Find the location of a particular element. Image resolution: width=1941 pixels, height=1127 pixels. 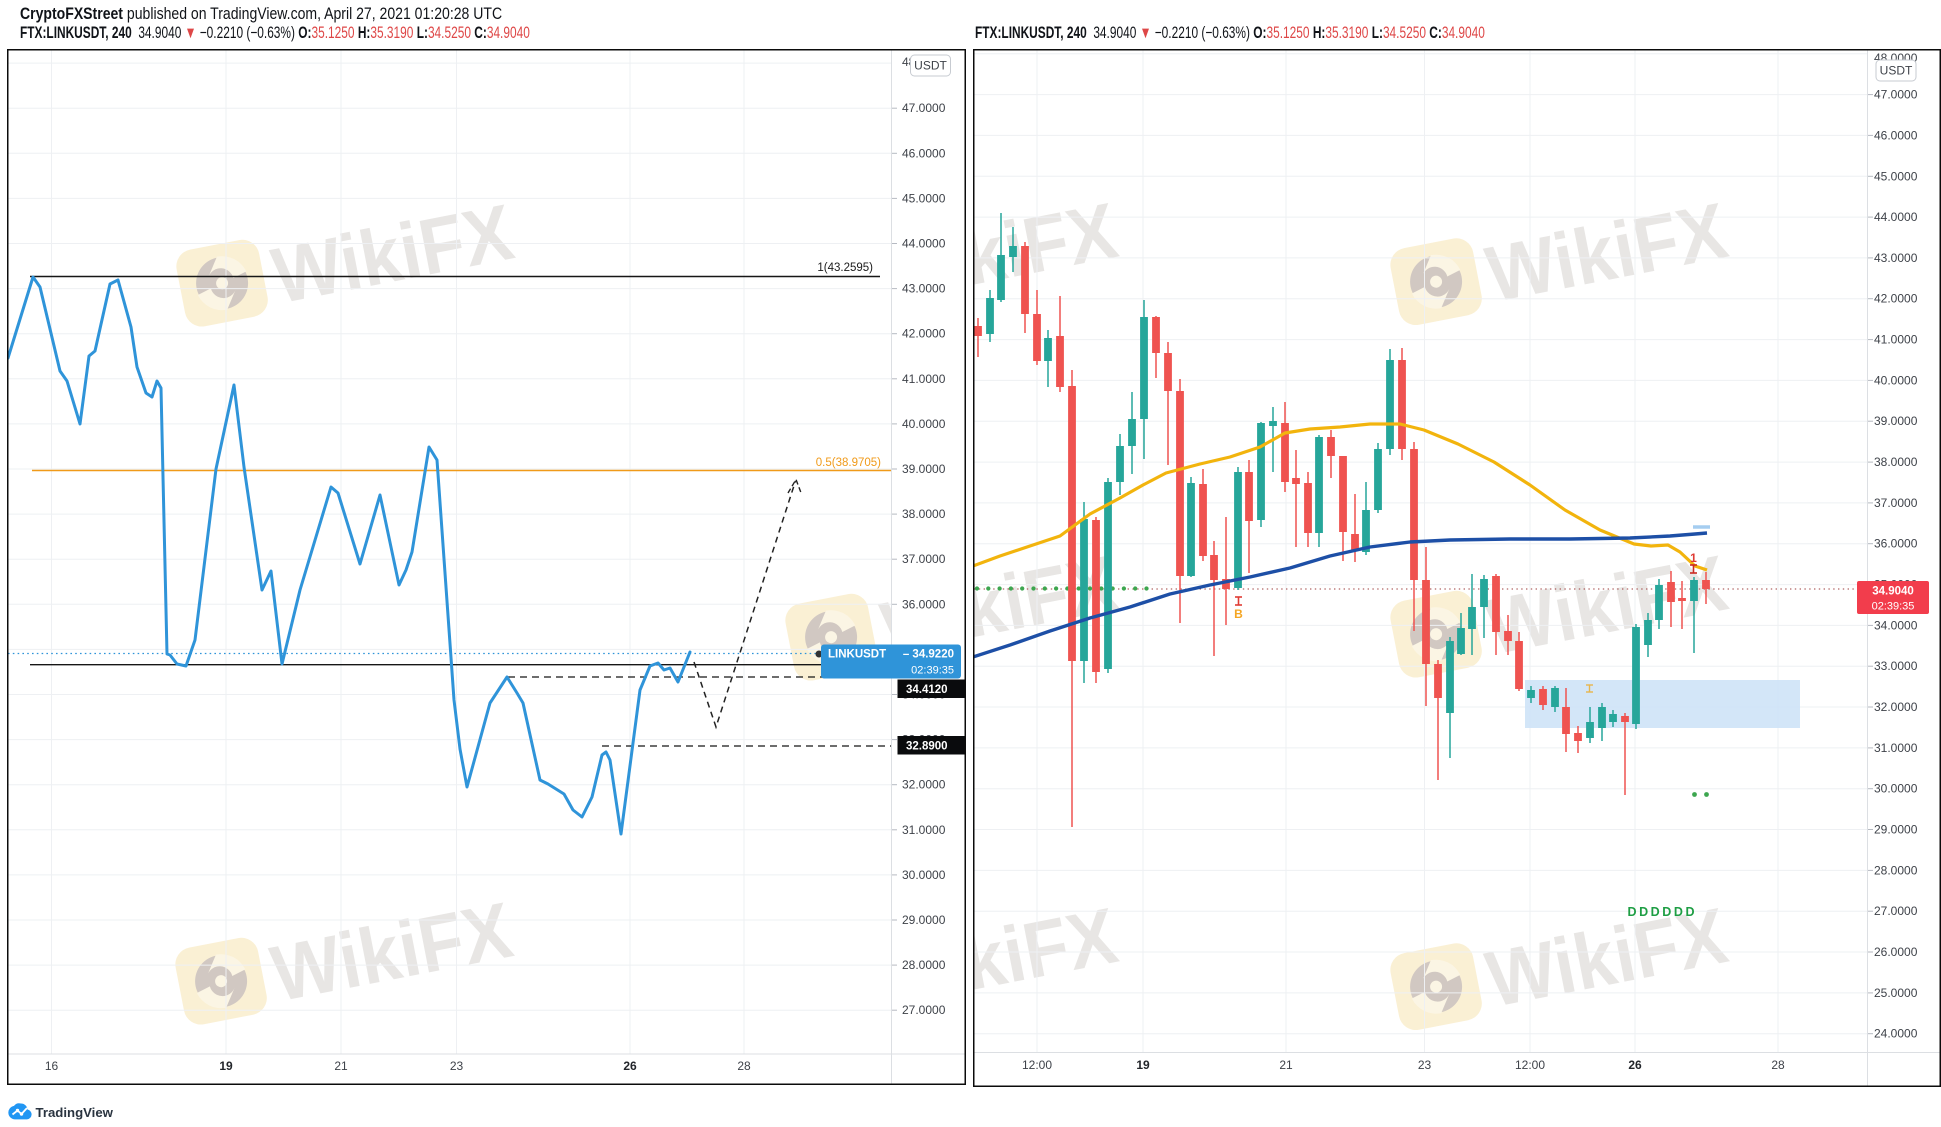

svg-text: 33.0000 is located at coordinates (1896, 666).